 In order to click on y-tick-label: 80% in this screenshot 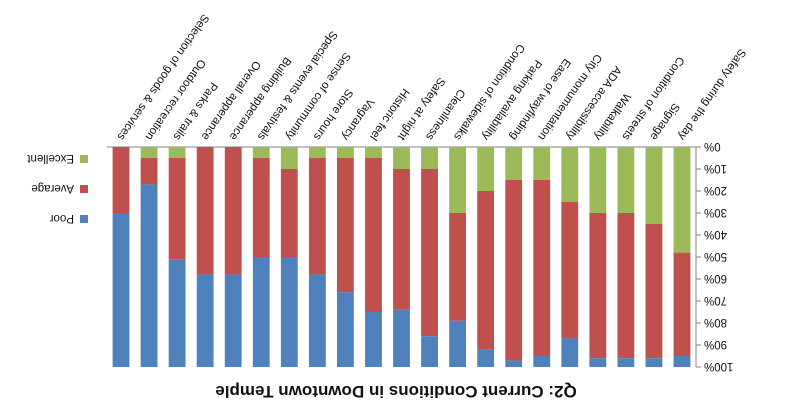, I will do `click(715, 322)`.